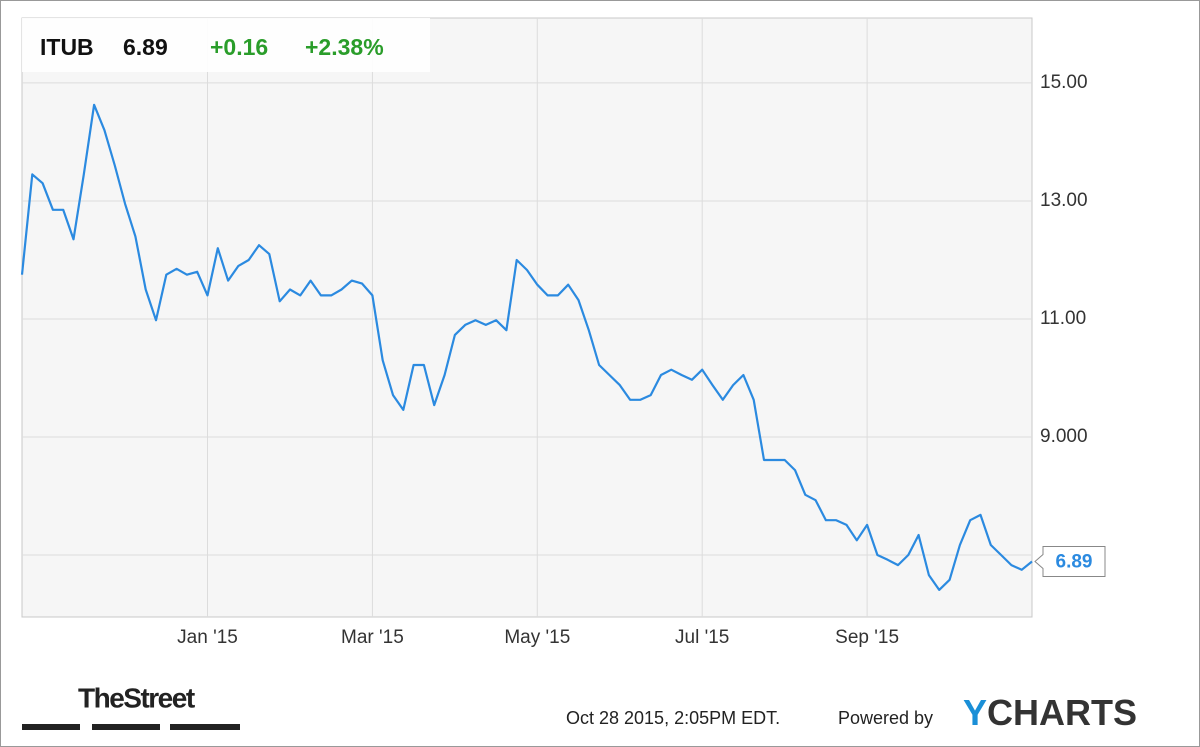 This screenshot has height=747, width=1200. What do you see at coordinates (239, 47) in the screenshot?
I see `change: +0.16` at bounding box center [239, 47].